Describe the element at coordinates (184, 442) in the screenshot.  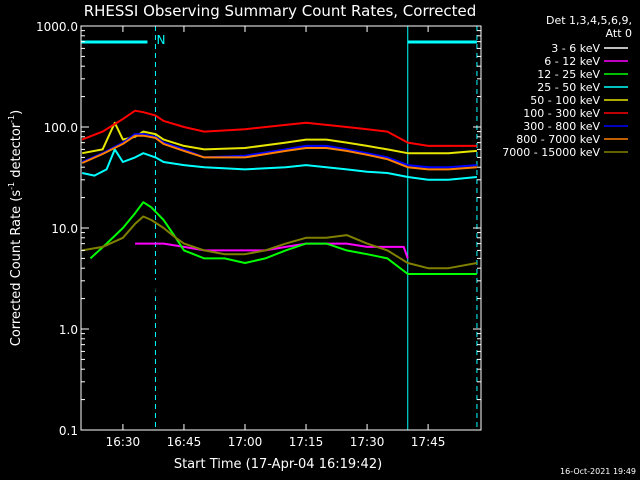
I see `x-tick-label: 16:45` at that location.